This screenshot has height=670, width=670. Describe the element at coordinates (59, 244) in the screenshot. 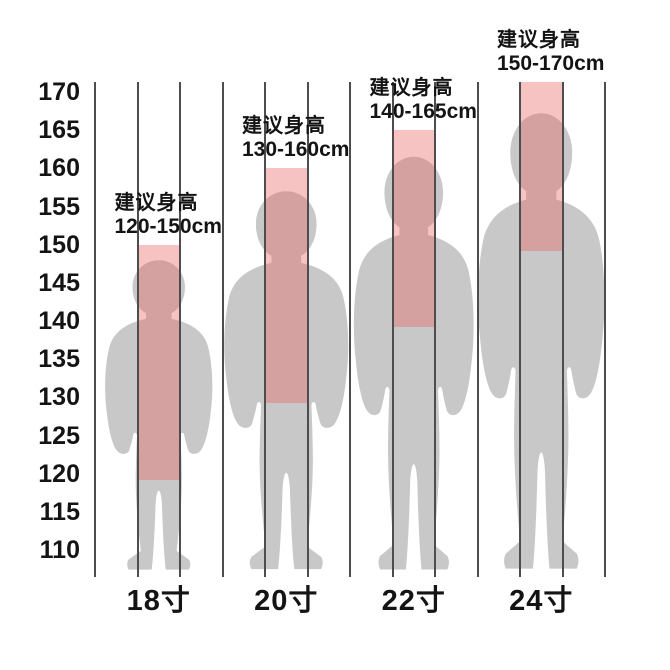

I see `y-axis-tick-150: 150` at that location.